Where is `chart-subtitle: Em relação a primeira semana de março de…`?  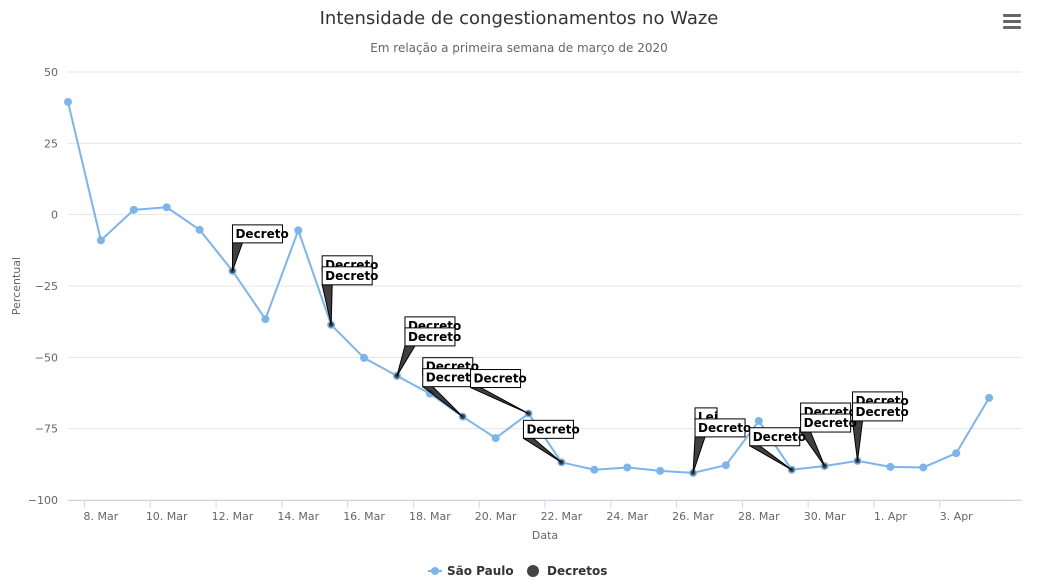
chart-subtitle: Em relação a primeira semana de março de… is located at coordinates (519, 48).